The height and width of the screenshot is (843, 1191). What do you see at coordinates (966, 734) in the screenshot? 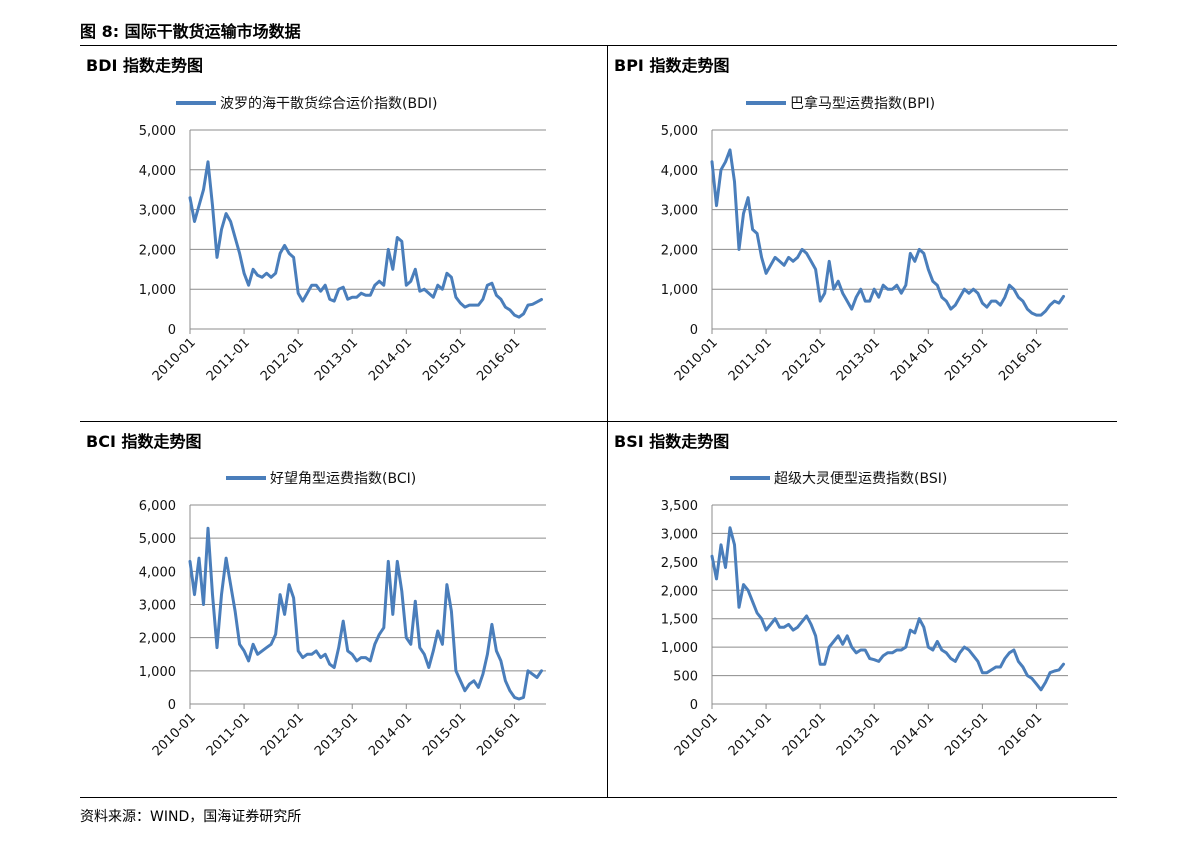
I see `bsi-xtick-label: 2015-01` at bounding box center [966, 734].